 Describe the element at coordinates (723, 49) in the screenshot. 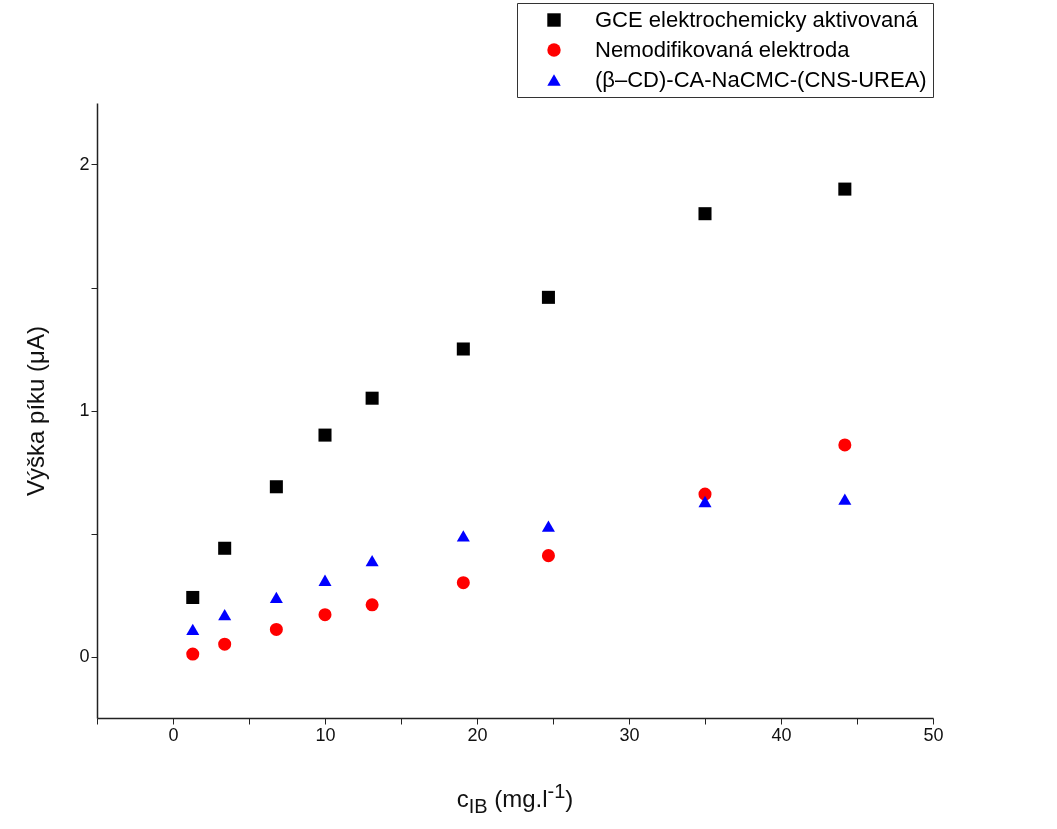

I see `legend-label: Nemodifikovaná elektroda` at that location.